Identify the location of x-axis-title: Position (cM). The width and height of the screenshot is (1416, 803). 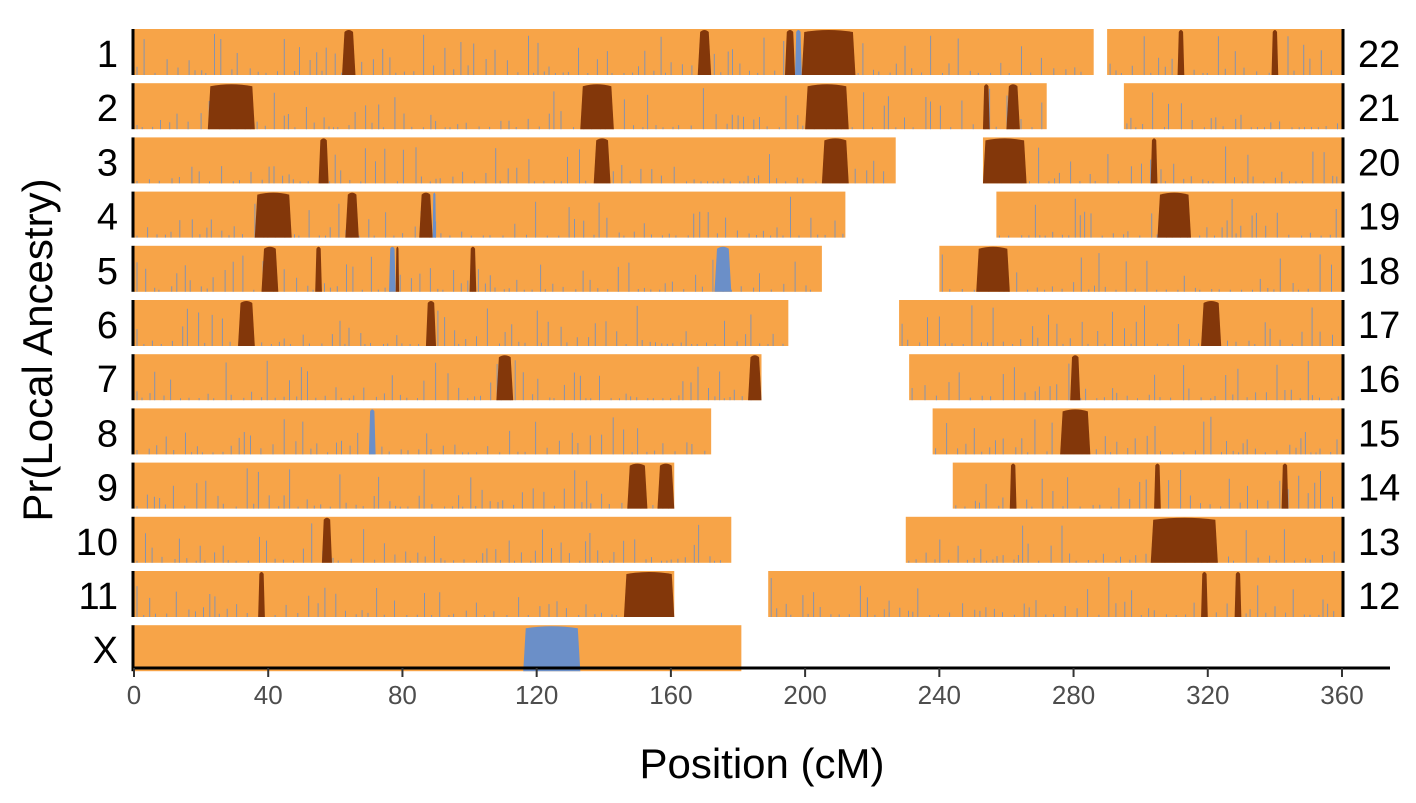
(761, 763).